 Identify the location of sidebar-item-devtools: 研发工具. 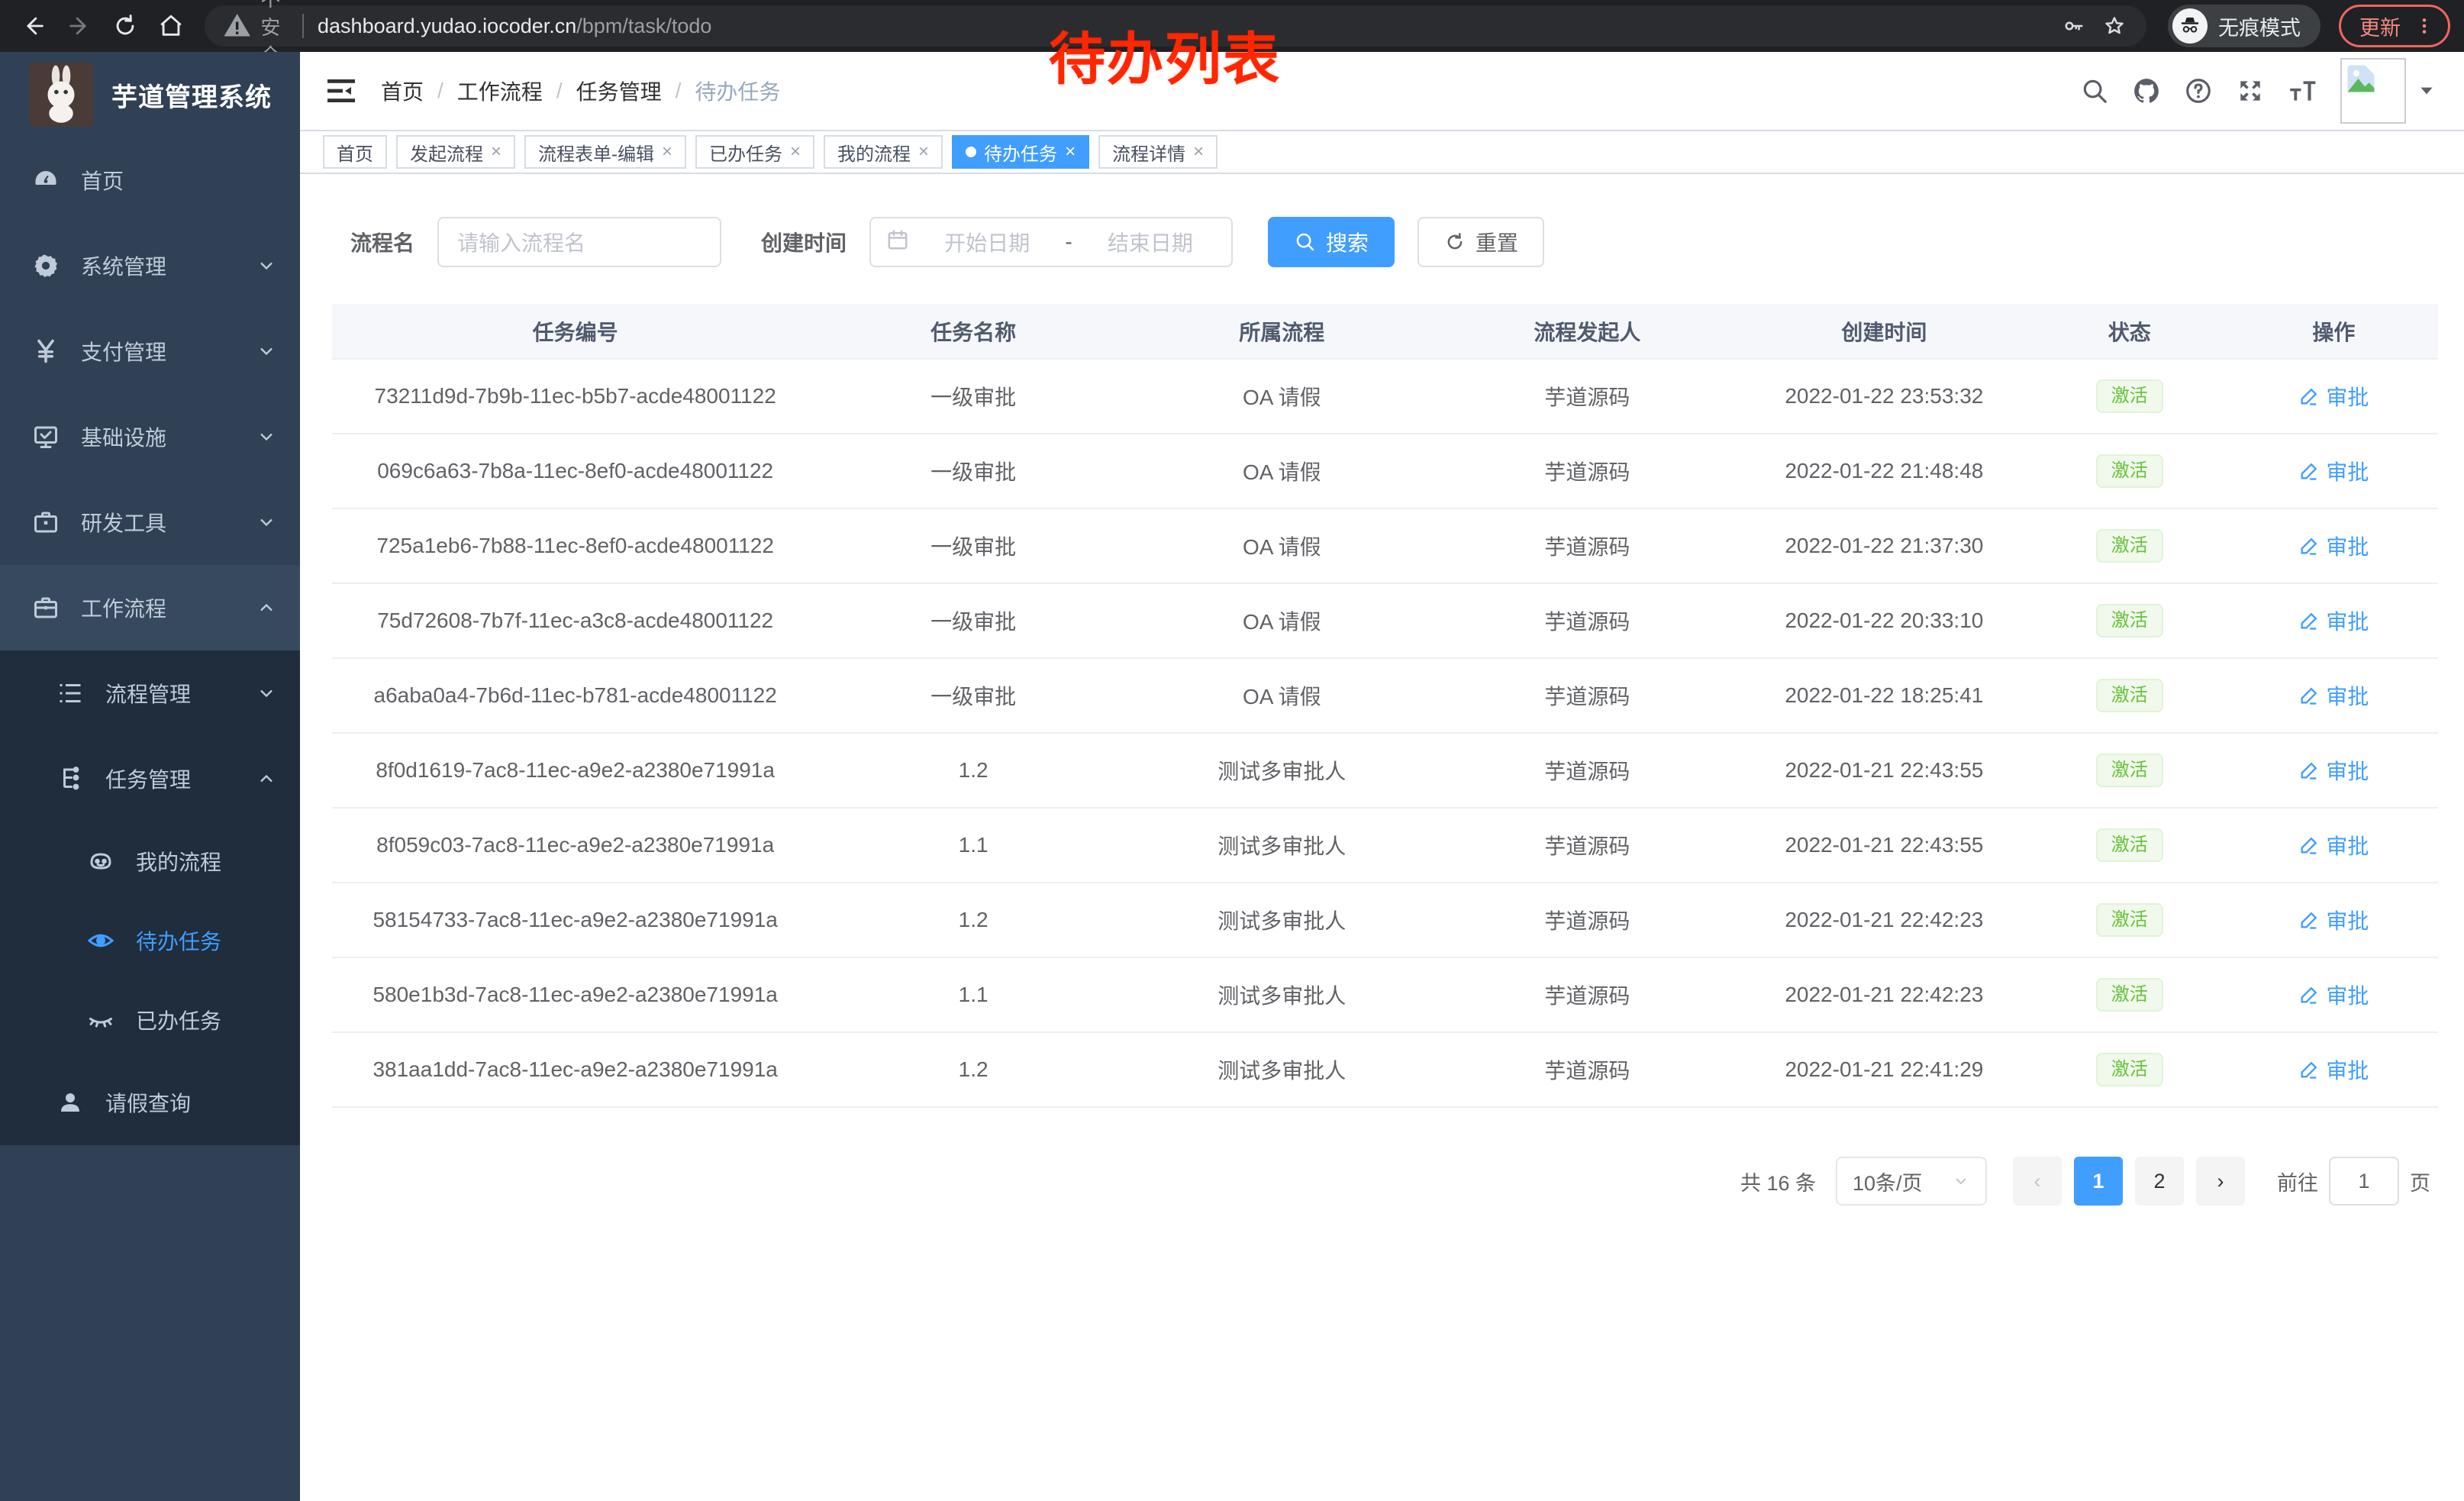
(150, 522).